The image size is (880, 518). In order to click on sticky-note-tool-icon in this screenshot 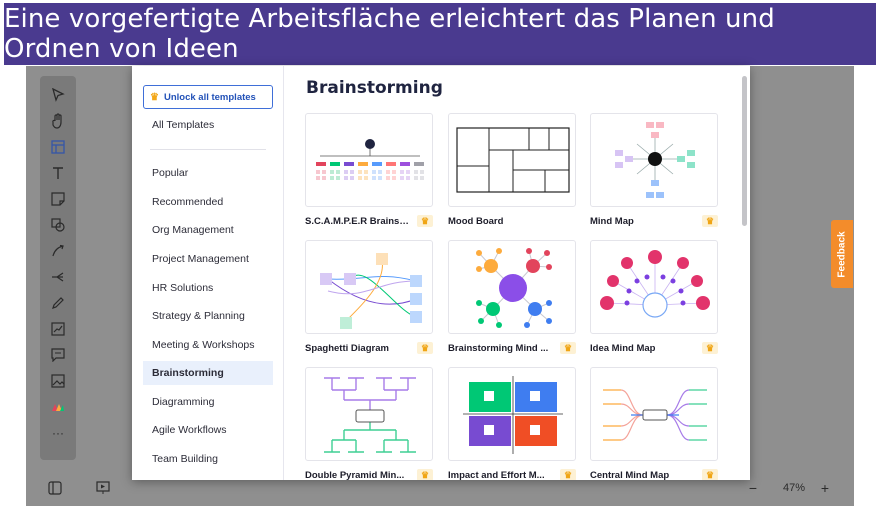, I will do `click(58, 199)`.